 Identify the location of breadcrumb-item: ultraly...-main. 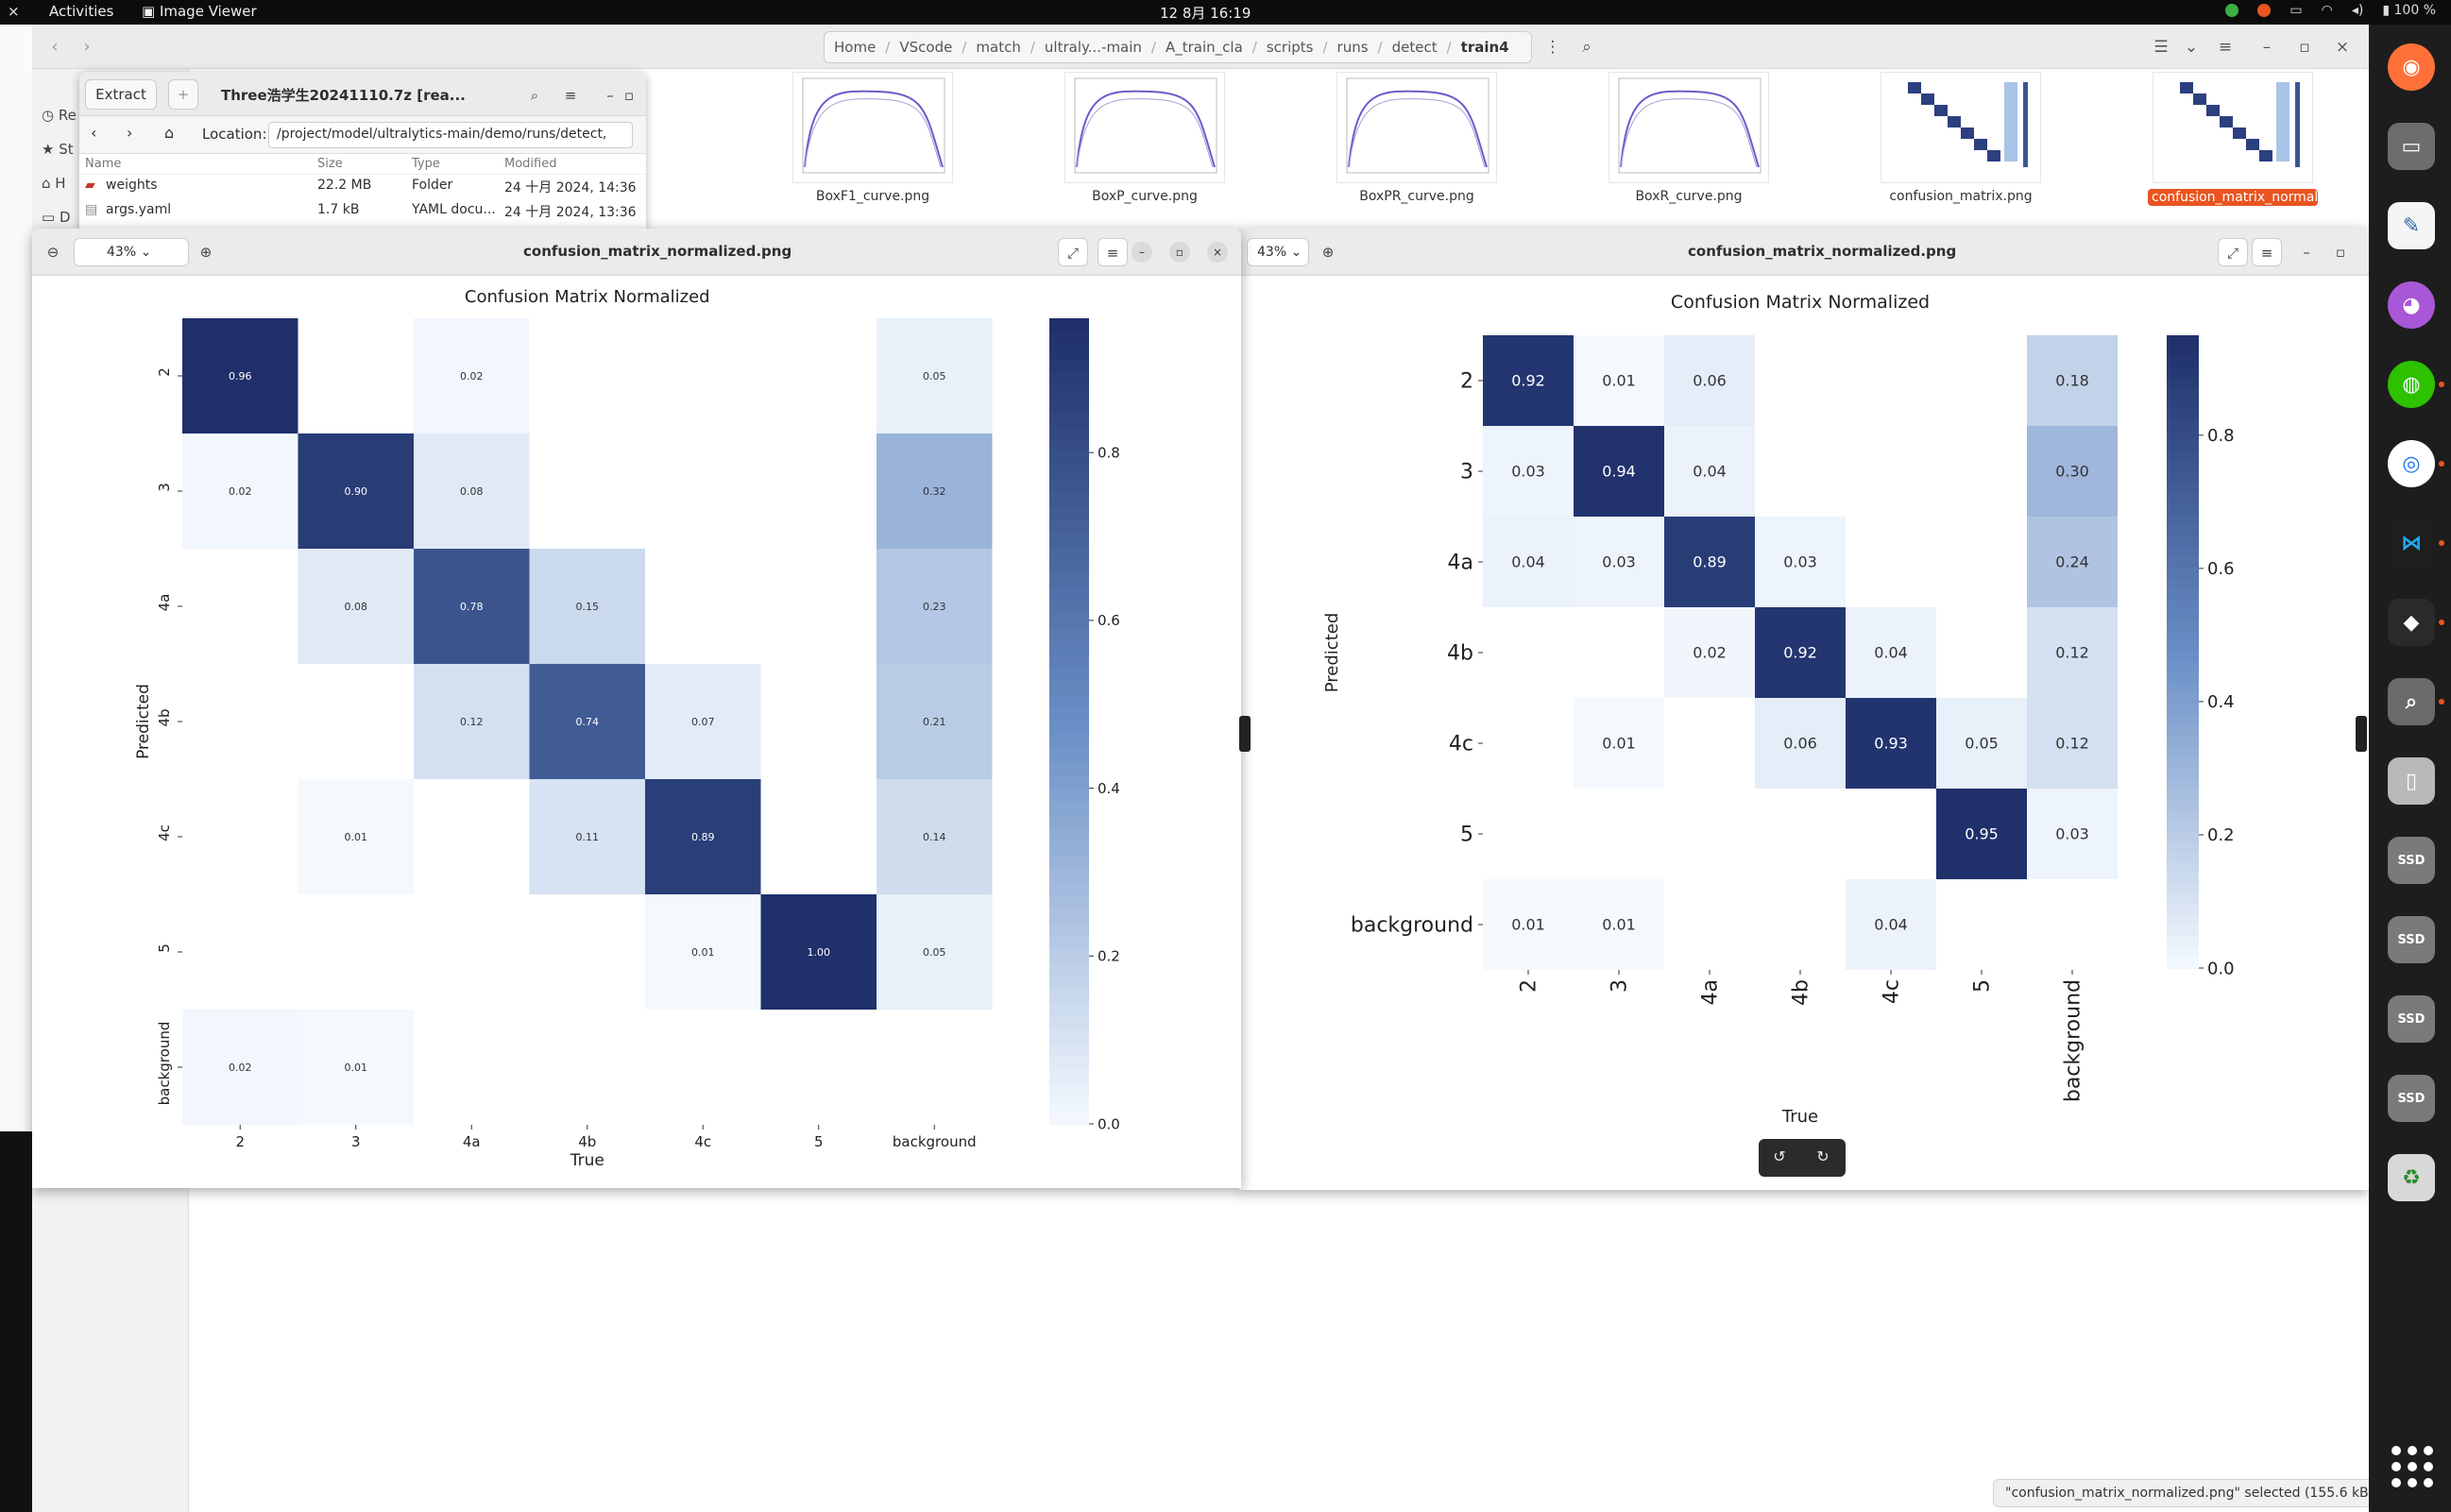
(1093, 47).